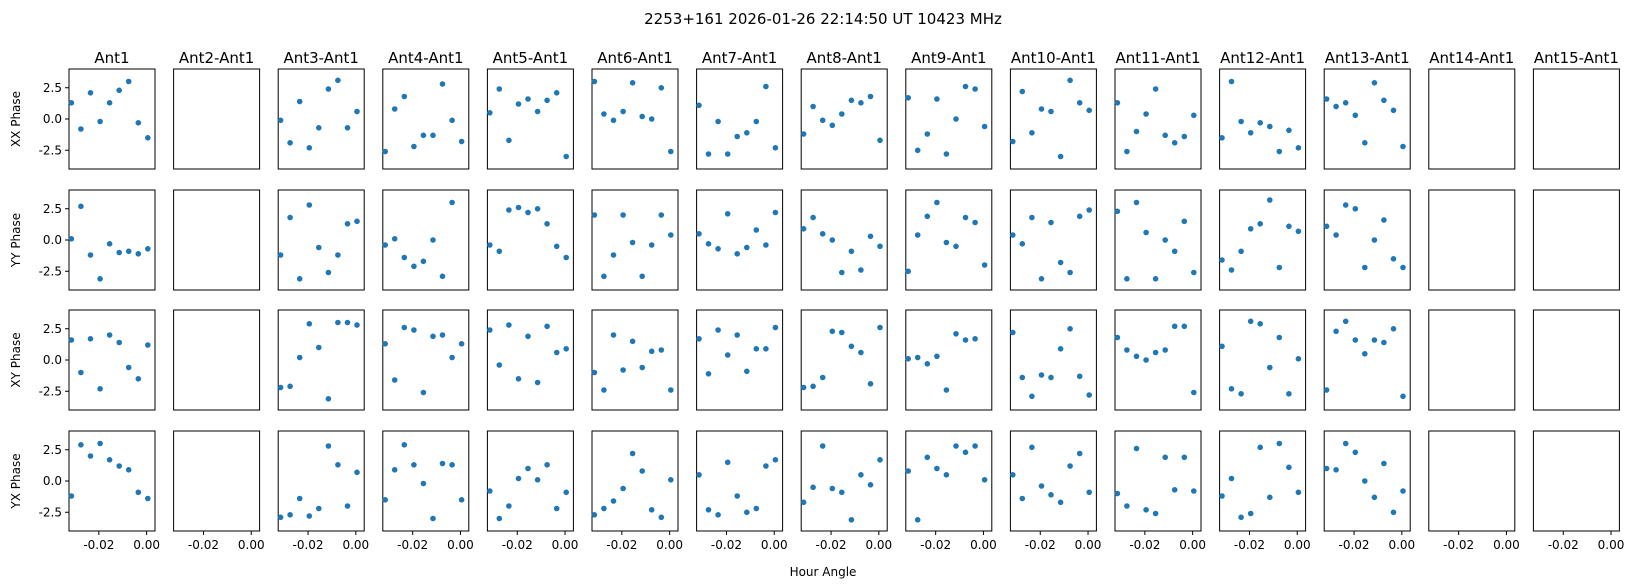  What do you see at coordinates (50, 150) in the screenshot?
I see `y-tick-label: -2.5` at bounding box center [50, 150].